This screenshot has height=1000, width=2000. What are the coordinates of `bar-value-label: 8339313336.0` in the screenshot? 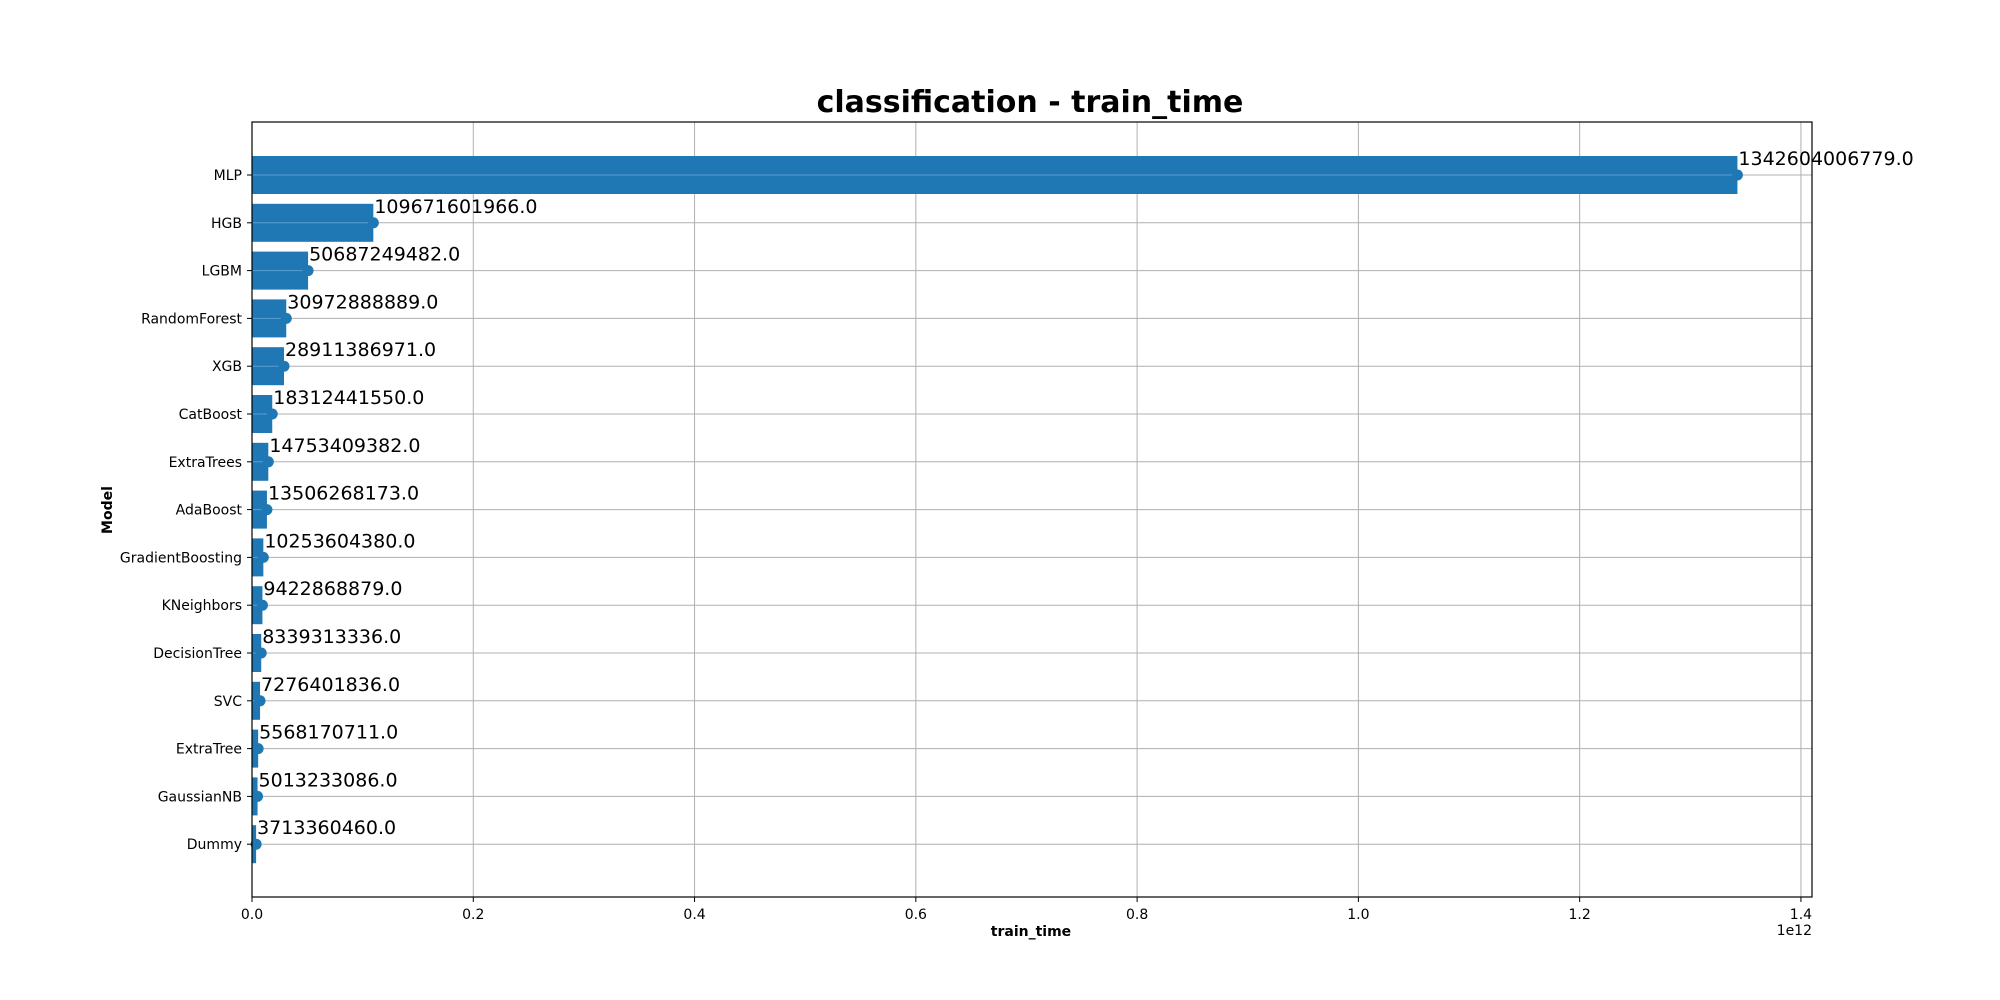 It's located at (331, 637).